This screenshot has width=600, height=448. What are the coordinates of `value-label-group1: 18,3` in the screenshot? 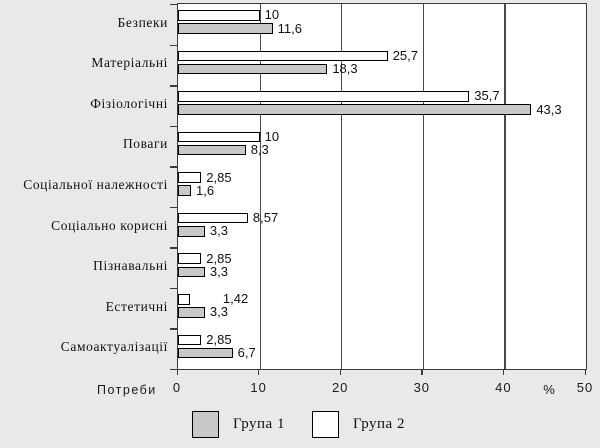 It's located at (345, 69).